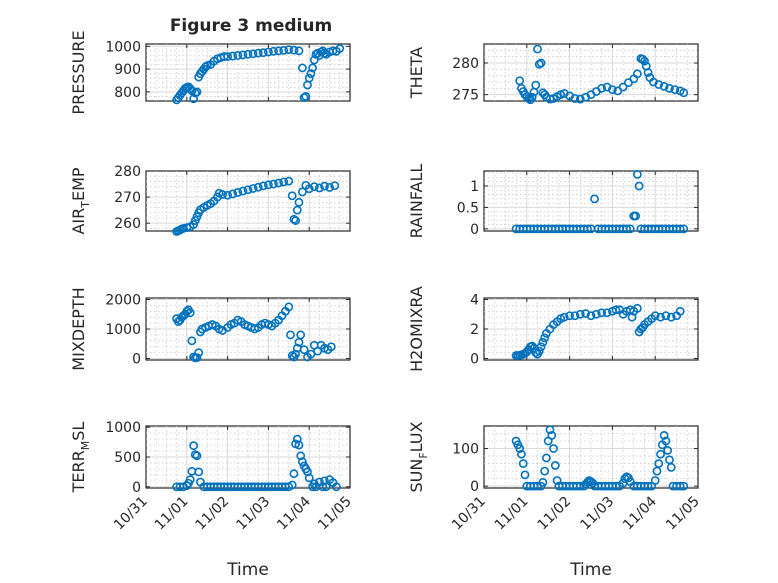 This screenshot has height=583, width=778. I want to click on y-tick-label: 270, so click(127, 198).